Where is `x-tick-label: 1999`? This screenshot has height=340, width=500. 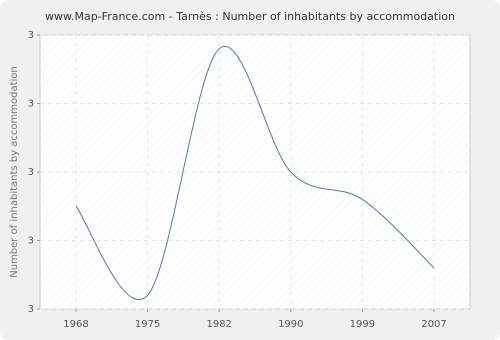 x-tick-label: 1999 is located at coordinates (362, 324).